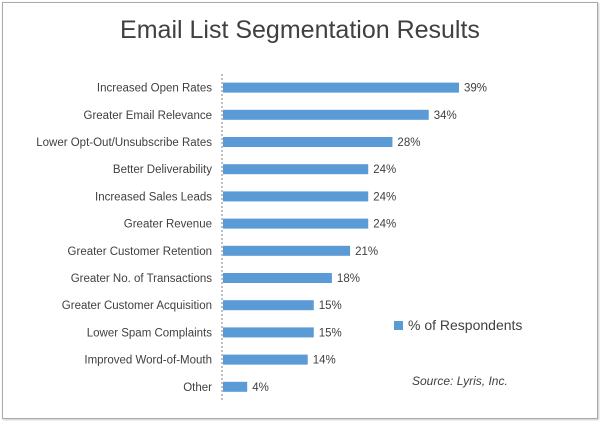 The height and width of the screenshot is (421, 600). I want to click on category-label: Greater Customer Retention, so click(140, 252).